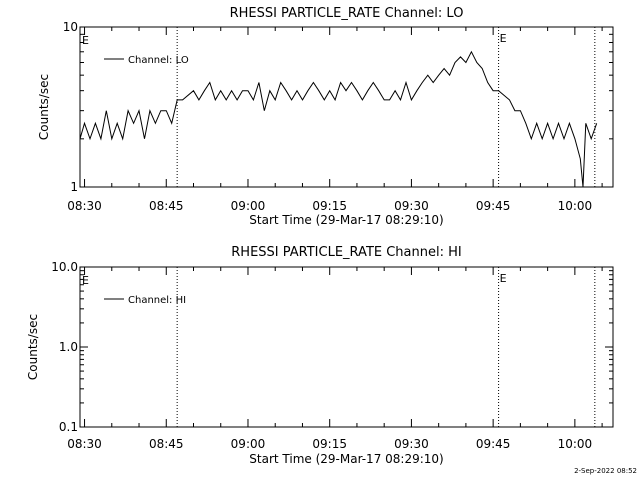  Describe the element at coordinates (68, 427) in the screenshot. I see `y-tick-label: 0.1` at that location.